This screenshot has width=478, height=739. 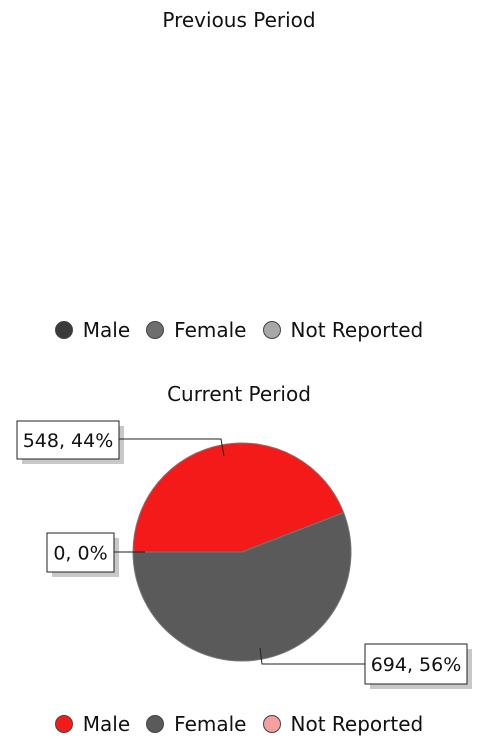 I want to click on current-period-legend: Male Female Not Reported, so click(x=239, y=724).